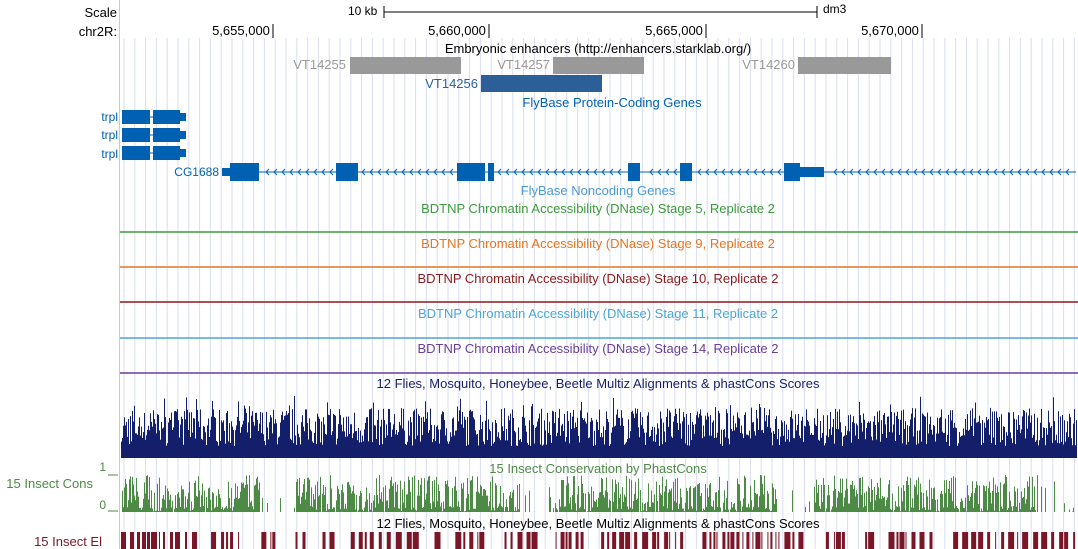 This screenshot has height=549, width=1078. I want to click on enhancer-label: VT14257, so click(523, 64).